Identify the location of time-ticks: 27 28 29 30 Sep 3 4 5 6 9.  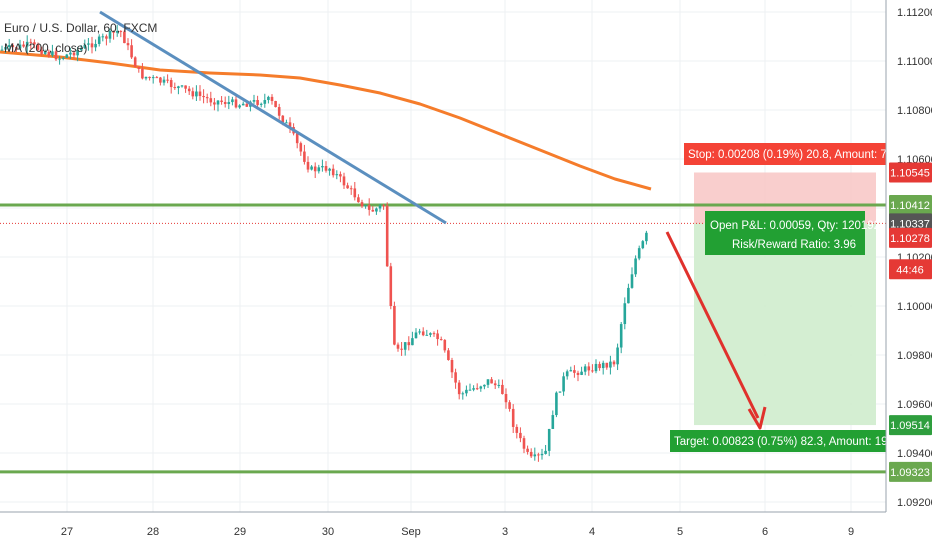
(457, 532).